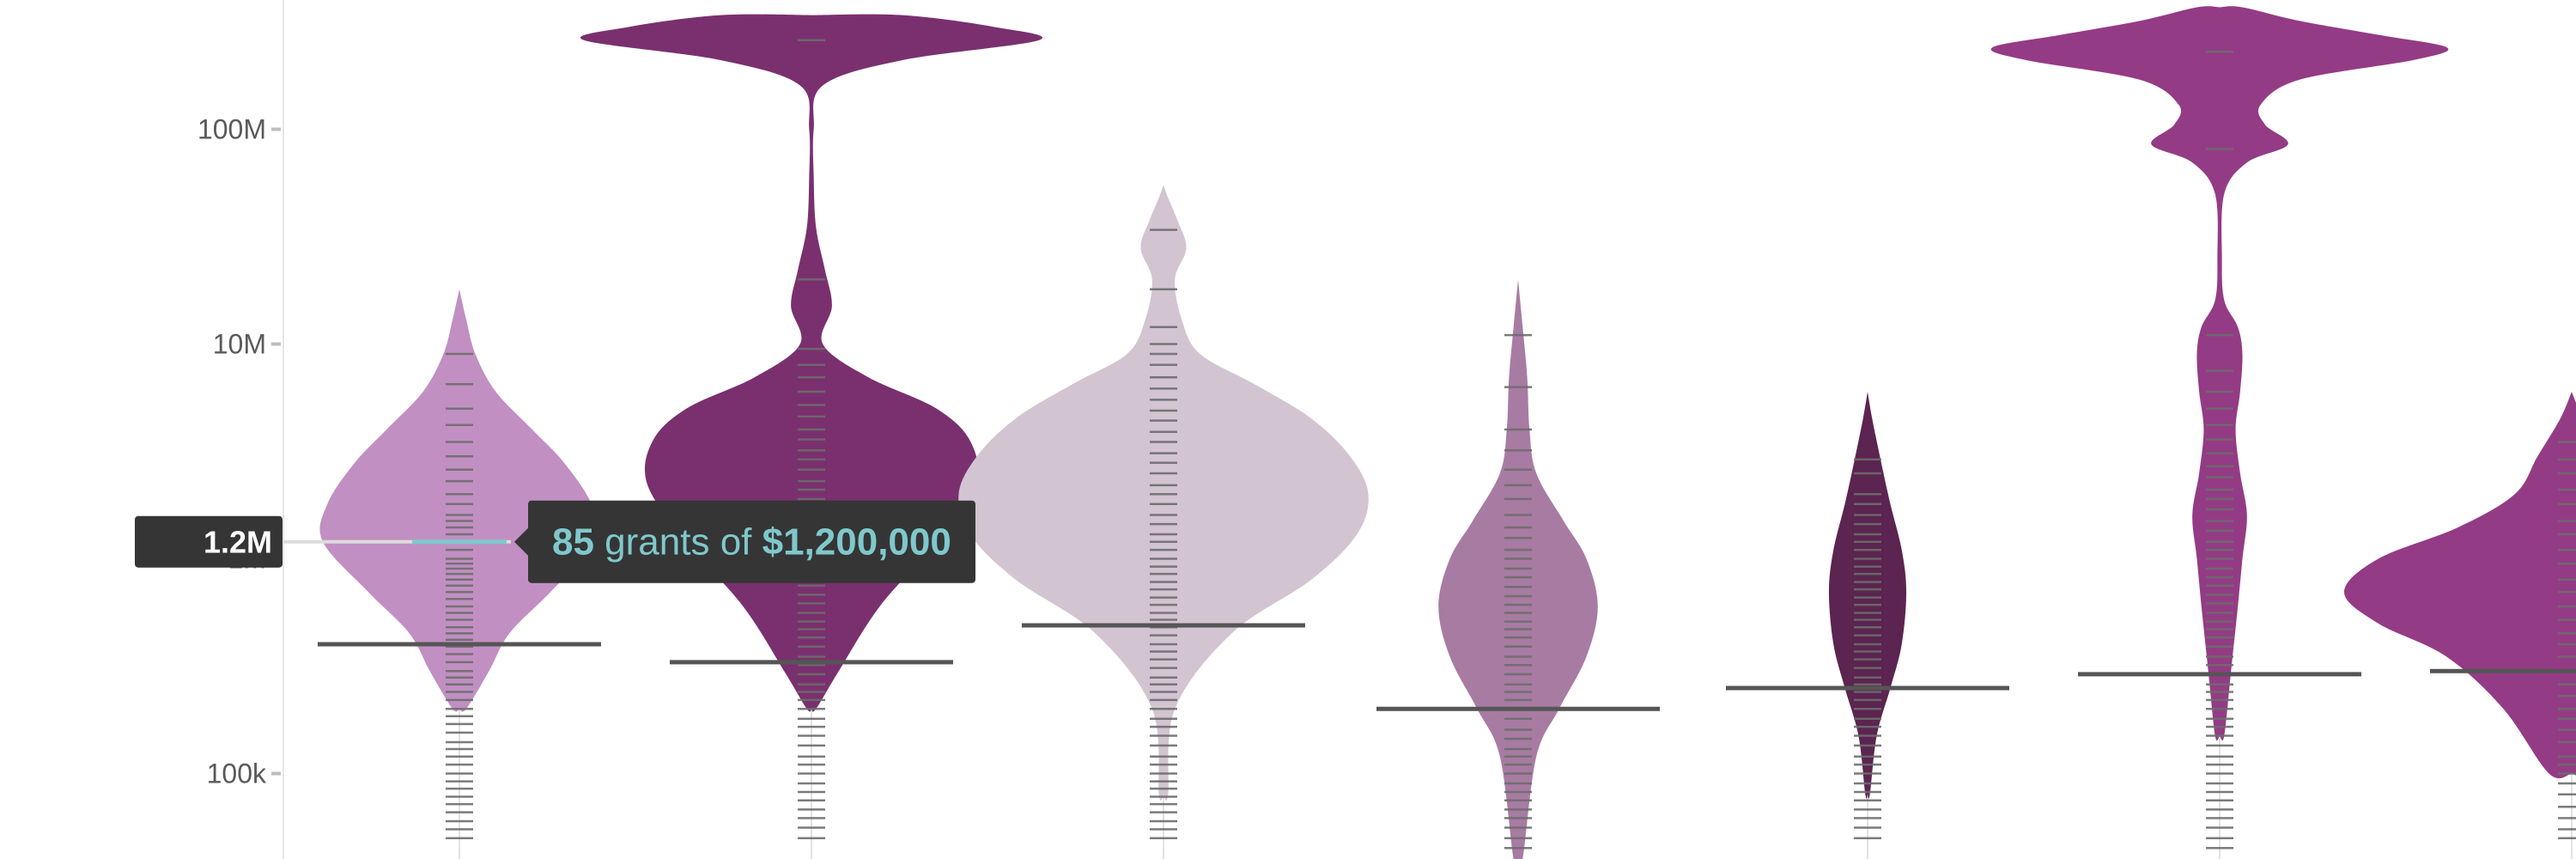 This screenshot has height=859, width=2576. What do you see at coordinates (678, 542) in the screenshot?
I see `tooltip-middle: grants of` at bounding box center [678, 542].